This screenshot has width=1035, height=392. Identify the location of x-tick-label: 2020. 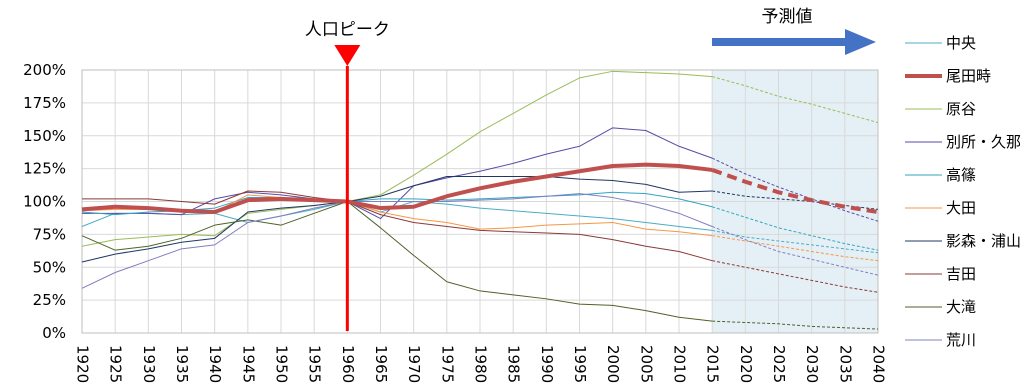
(746, 364).